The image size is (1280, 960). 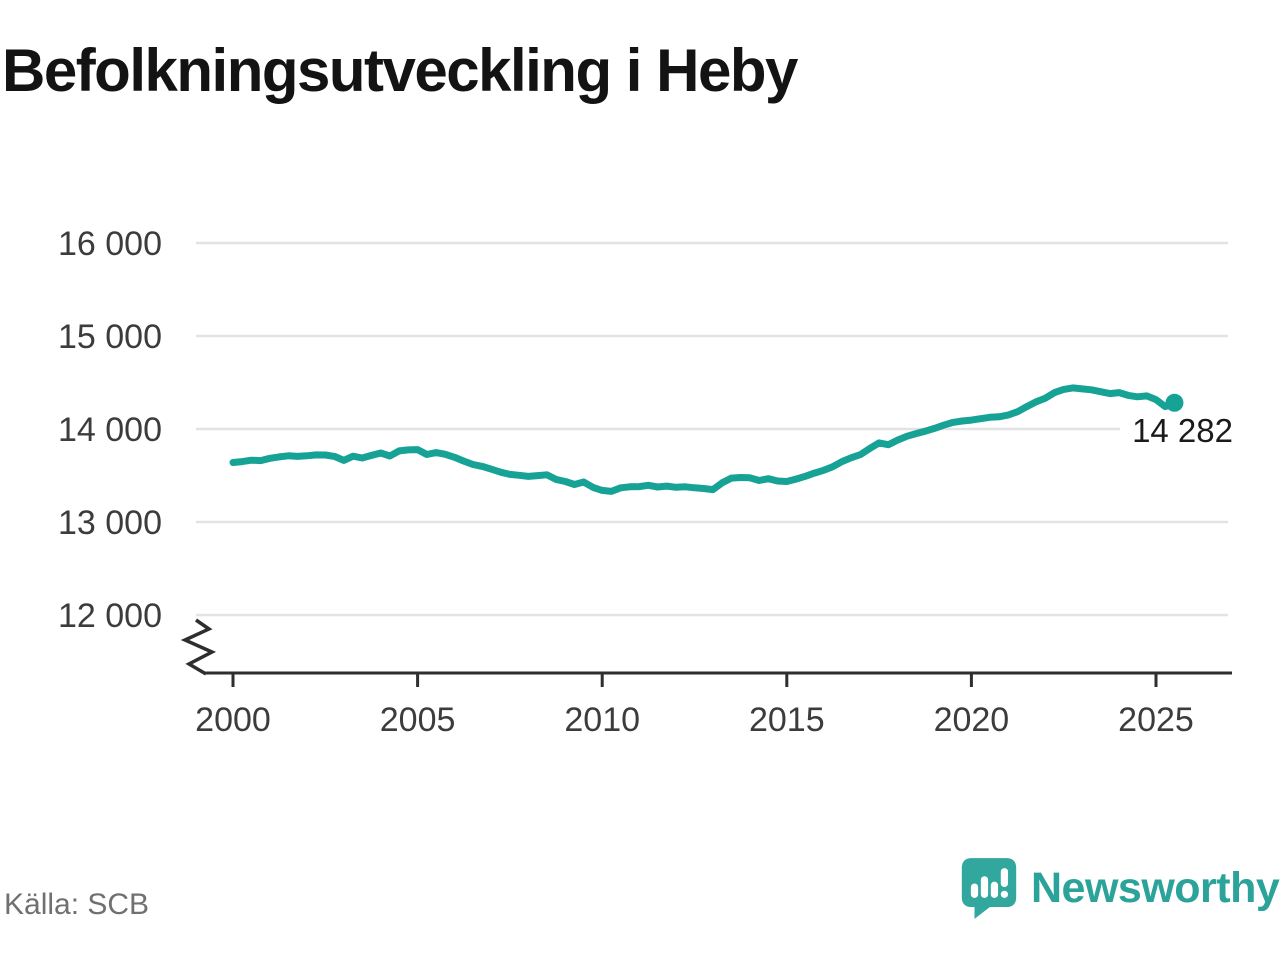 What do you see at coordinates (198, 647) in the screenshot?
I see `axis-break-icon` at bounding box center [198, 647].